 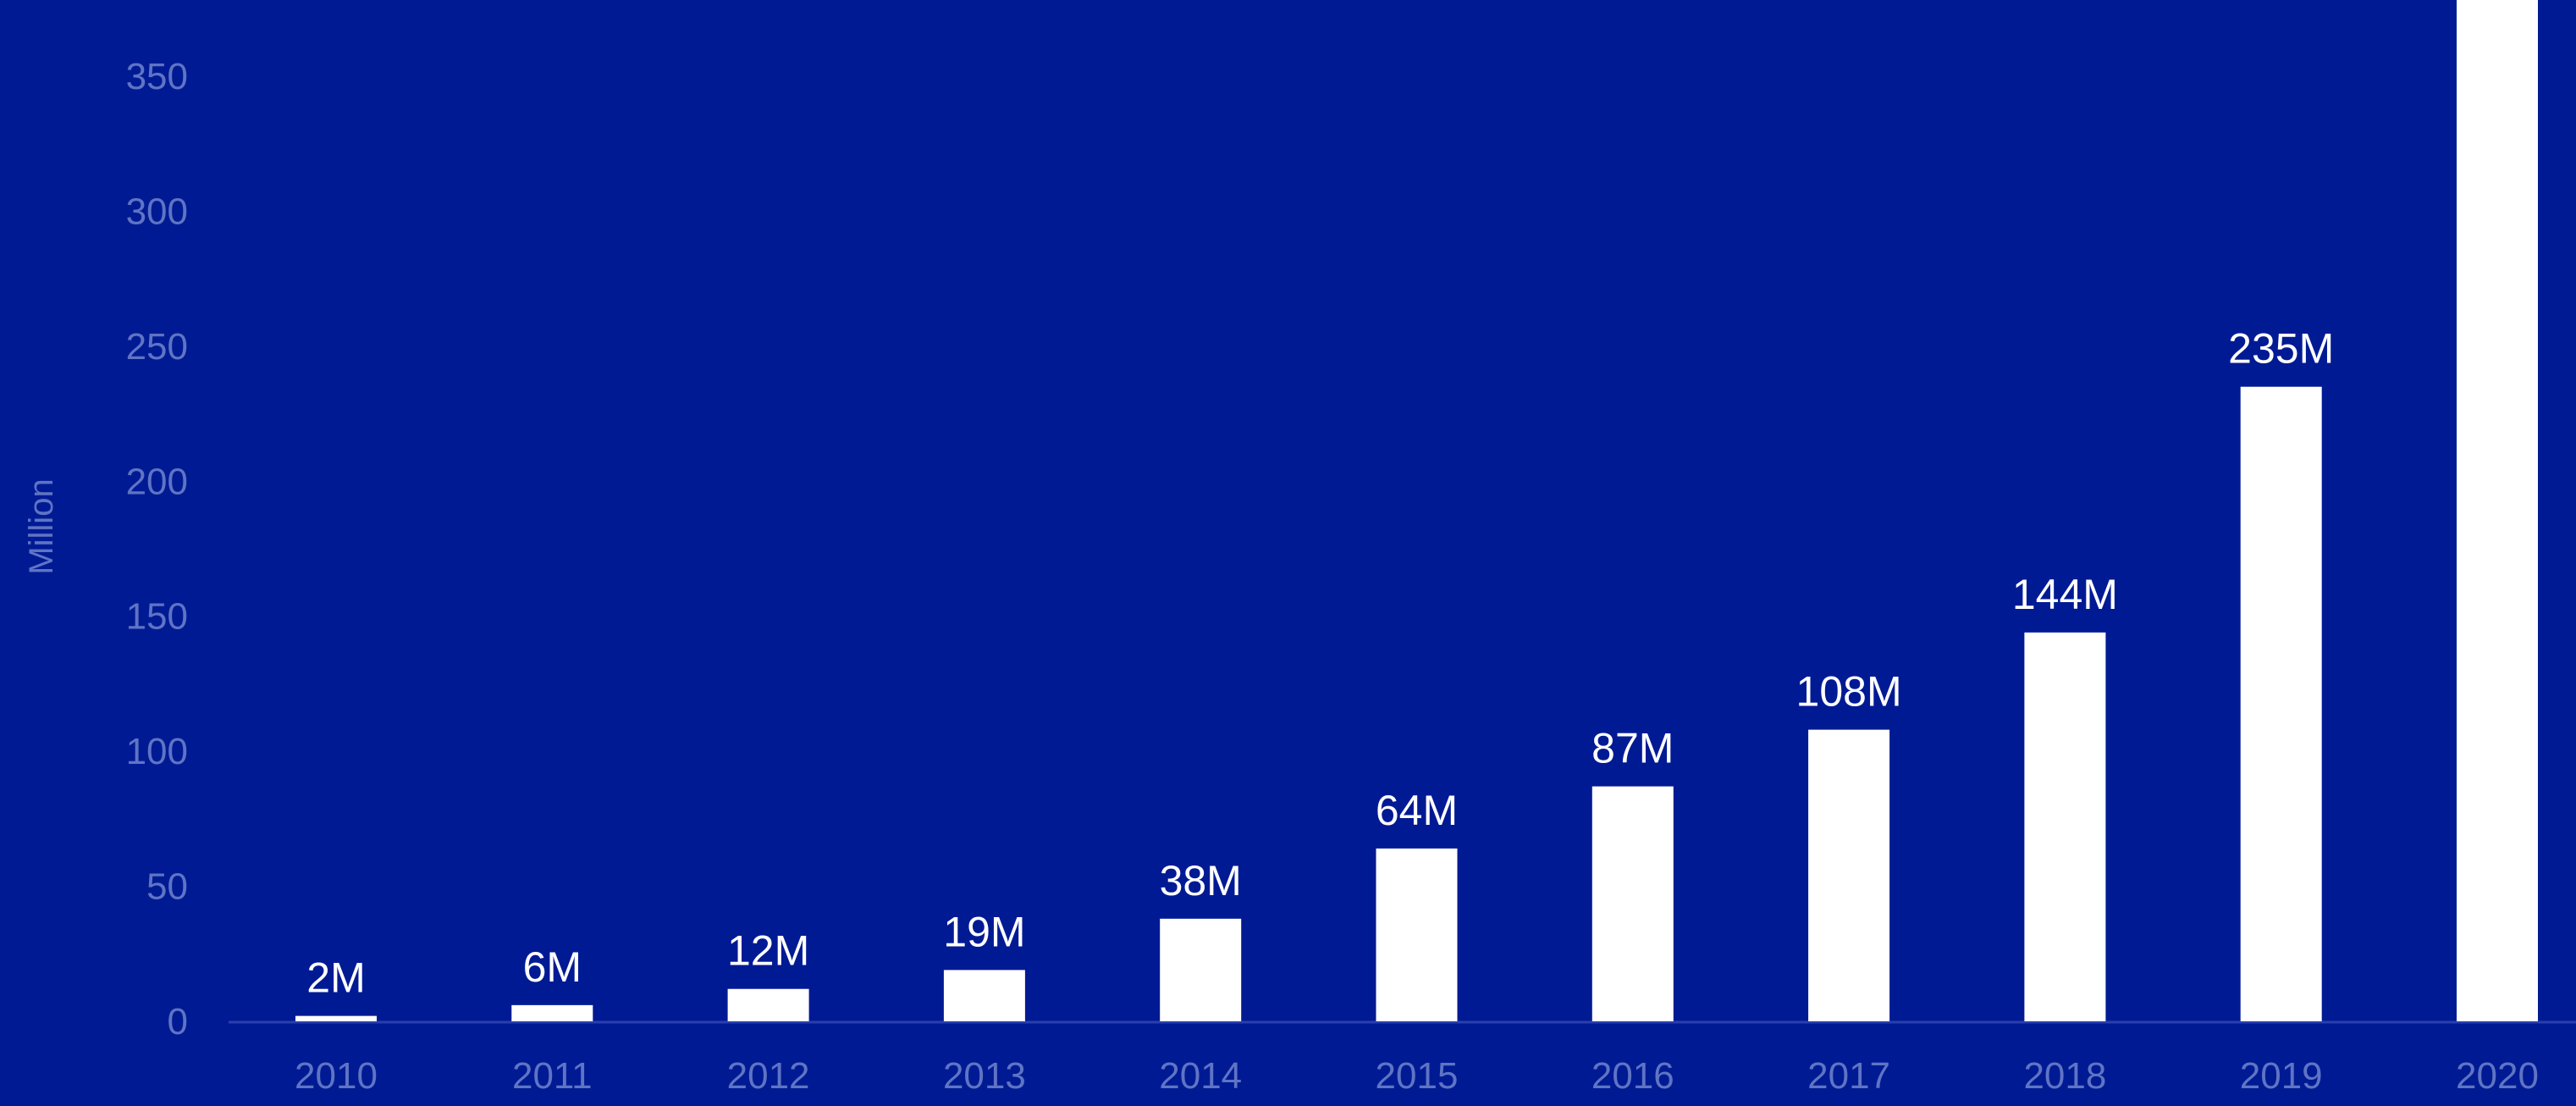 What do you see at coordinates (552, 1012) in the screenshot?
I see `bar-2011` at bounding box center [552, 1012].